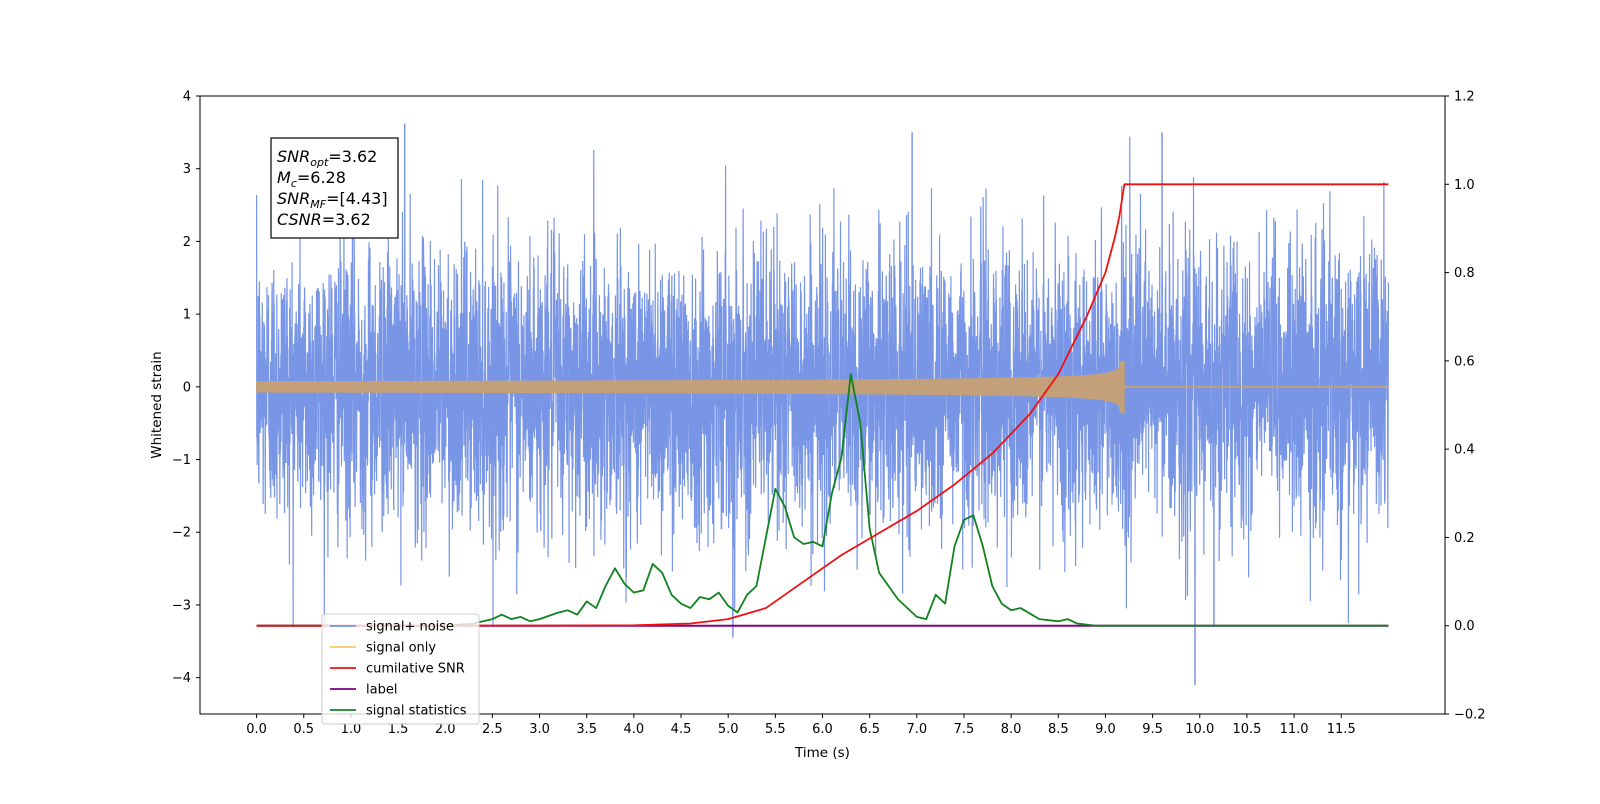  What do you see at coordinates (775, 729) in the screenshot?
I see `x-tick-label: 5.5` at bounding box center [775, 729].